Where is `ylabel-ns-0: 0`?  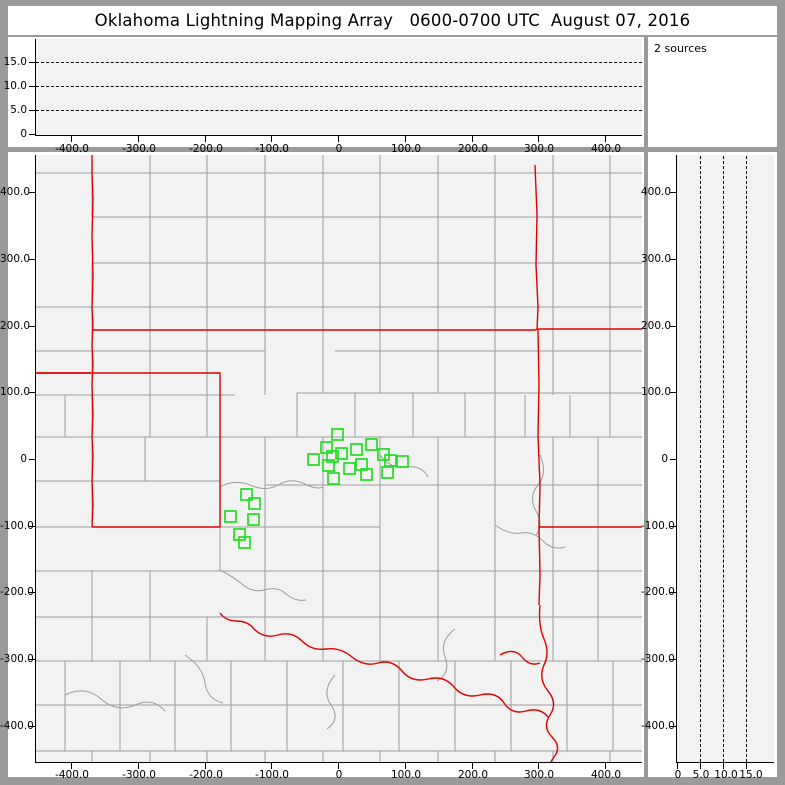
ylabel-ns-0: 0 is located at coordinates (23, 459).